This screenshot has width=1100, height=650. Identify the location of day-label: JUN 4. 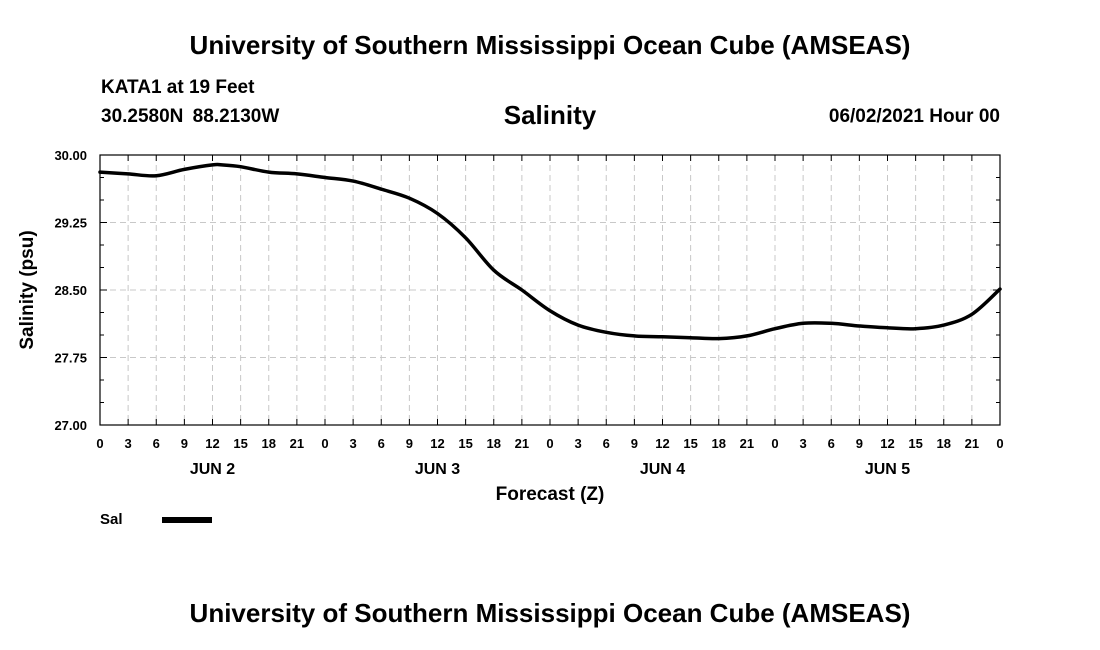
(662, 469).